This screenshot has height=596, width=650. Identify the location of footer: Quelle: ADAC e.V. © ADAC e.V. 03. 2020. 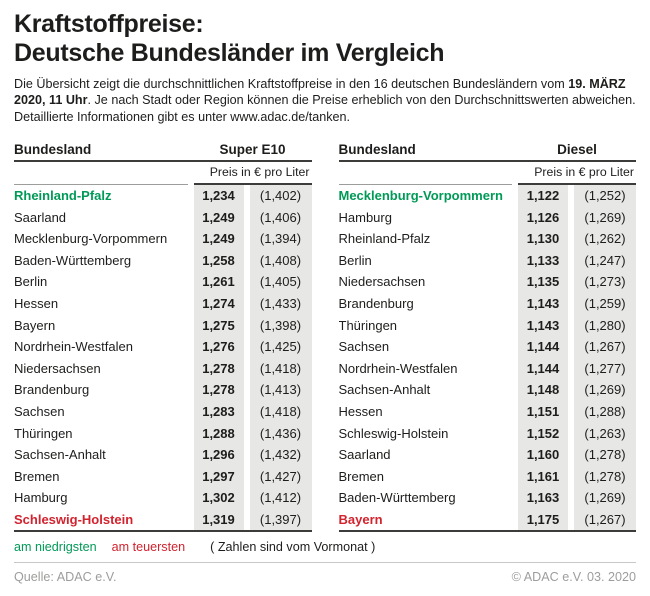
(325, 573).